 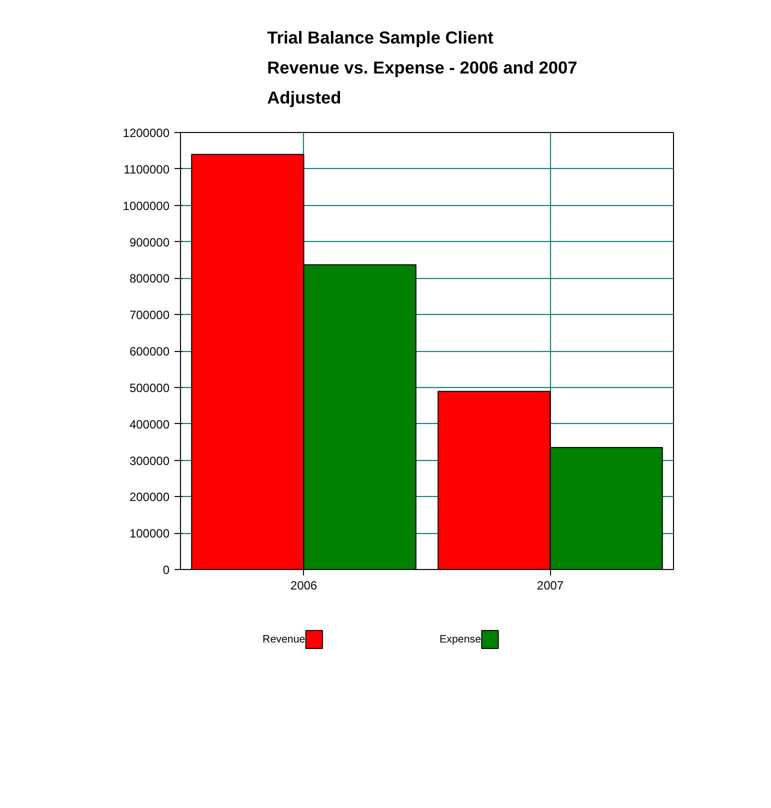 I want to click on y-tick-label: 300000, so click(x=149, y=461).